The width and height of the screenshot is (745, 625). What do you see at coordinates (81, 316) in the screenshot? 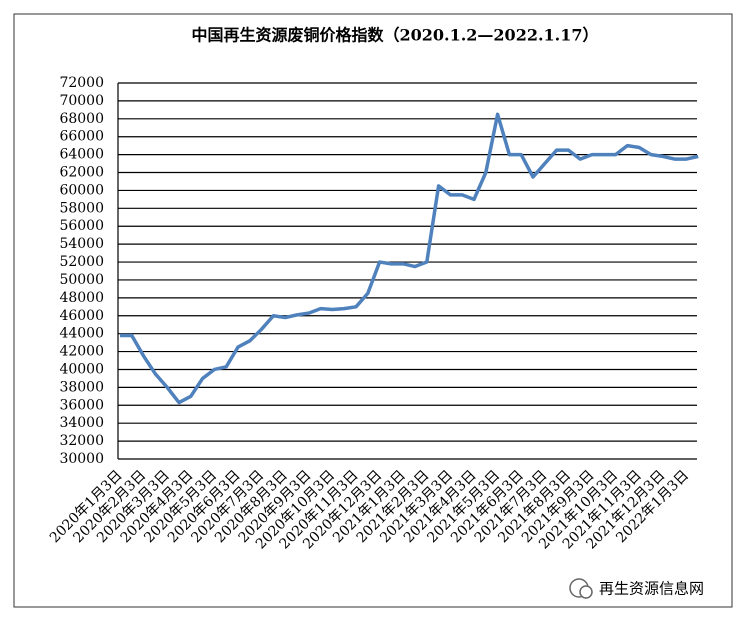
I see `y-tick-label: 46000` at bounding box center [81, 316].